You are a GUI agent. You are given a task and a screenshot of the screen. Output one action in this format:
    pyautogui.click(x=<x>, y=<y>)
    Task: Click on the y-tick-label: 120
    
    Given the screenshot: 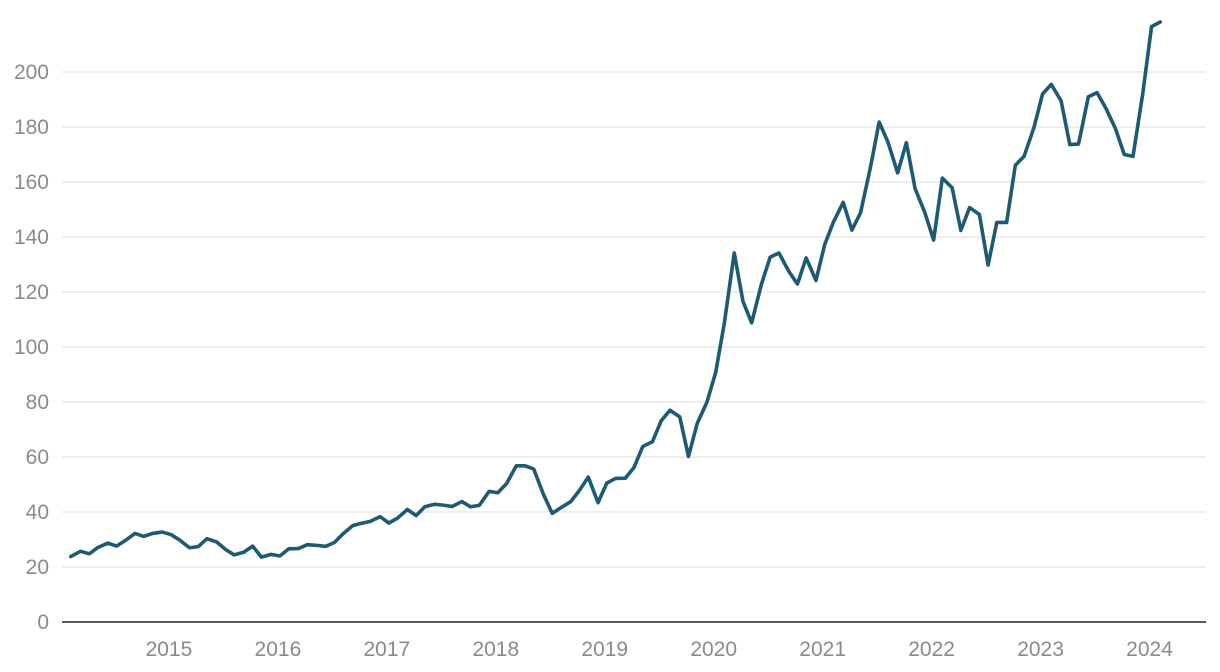 What is the action you would take?
    pyautogui.click(x=31, y=292)
    